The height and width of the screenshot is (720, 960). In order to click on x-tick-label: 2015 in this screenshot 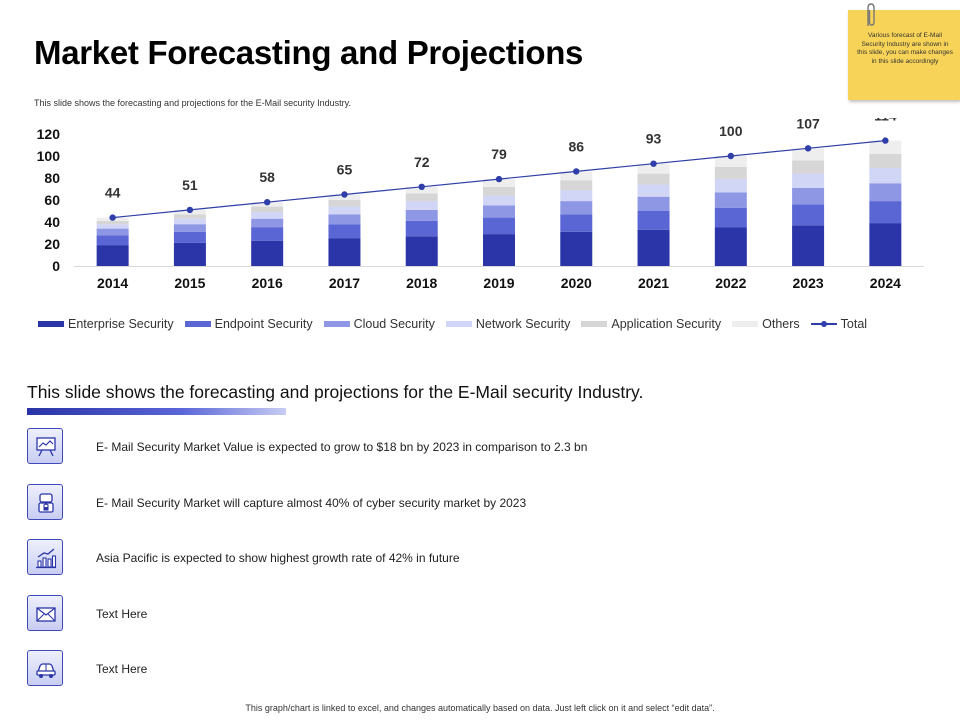, I will do `click(189, 283)`.